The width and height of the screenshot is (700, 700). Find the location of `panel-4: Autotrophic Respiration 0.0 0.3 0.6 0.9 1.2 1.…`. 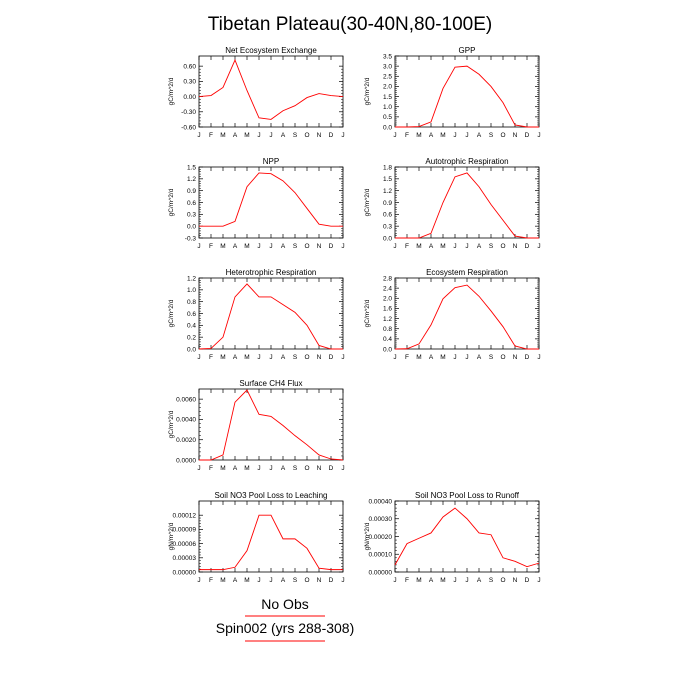

panel-4: Autotrophic Respiration 0.0 0.3 0.6 0.9 1.2 1.… is located at coordinates (452, 203).